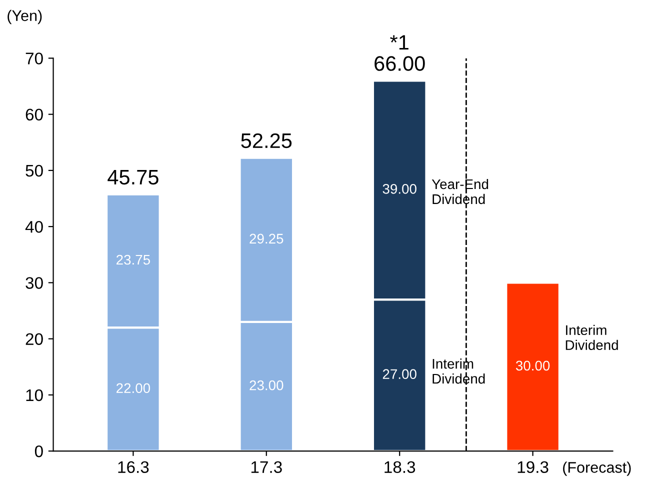 Image resolution: width=666 pixels, height=485 pixels. What do you see at coordinates (34, 395) in the screenshot?
I see `y-tick-label: 10` at bounding box center [34, 395].